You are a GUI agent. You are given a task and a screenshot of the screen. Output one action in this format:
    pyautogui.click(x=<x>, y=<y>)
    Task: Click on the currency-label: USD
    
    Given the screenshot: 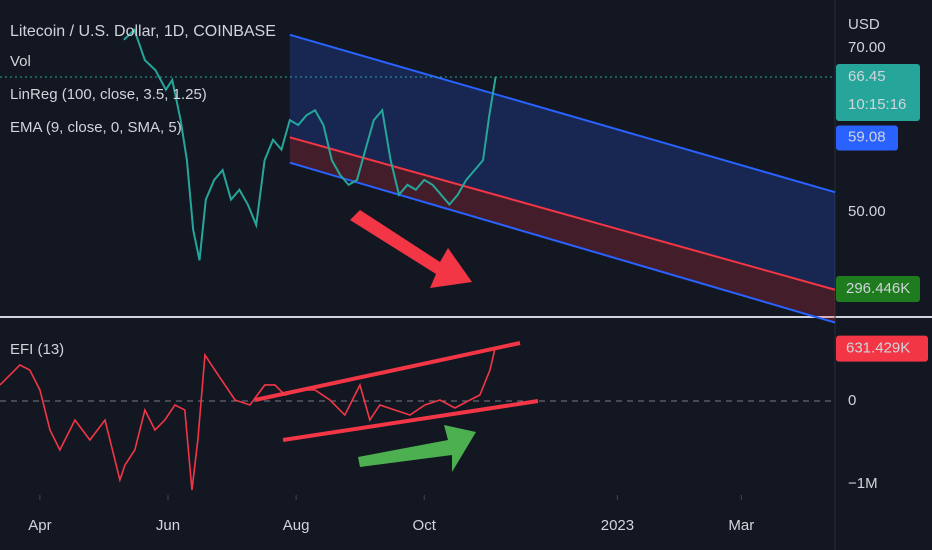 What is the action you would take?
    pyautogui.click(x=864, y=24)
    